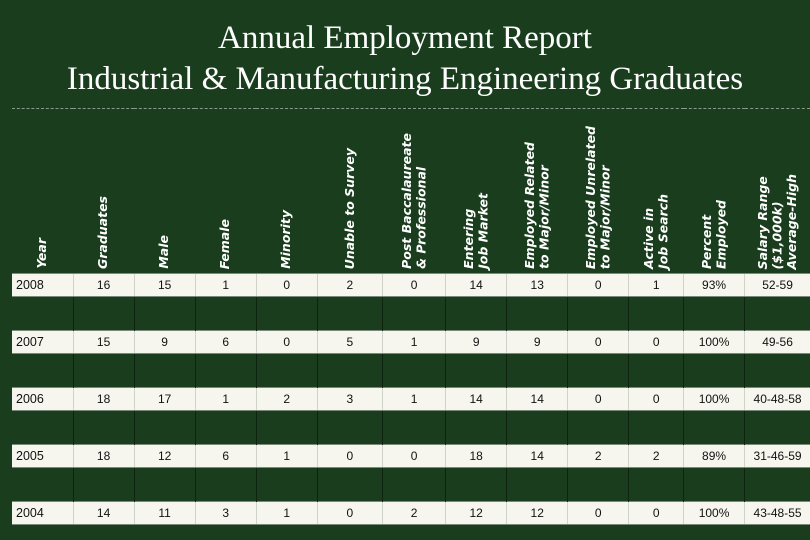 Image resolution: width=810 pixels, height=540 pixels. I want to click on table-row: 2005 18 12 6 1 0 0 18 14 2 2 89% 31-46-59, so click(411, 456).